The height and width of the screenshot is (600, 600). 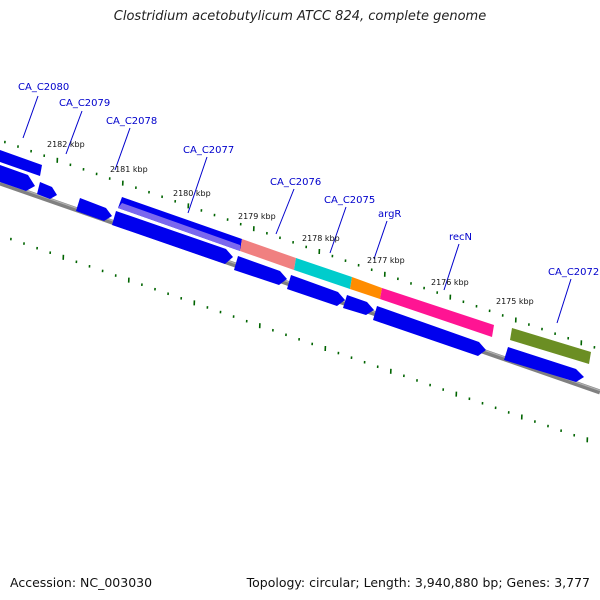 I want to click on accession-text: Accession: NC_003030, so click(x=81, y=582).